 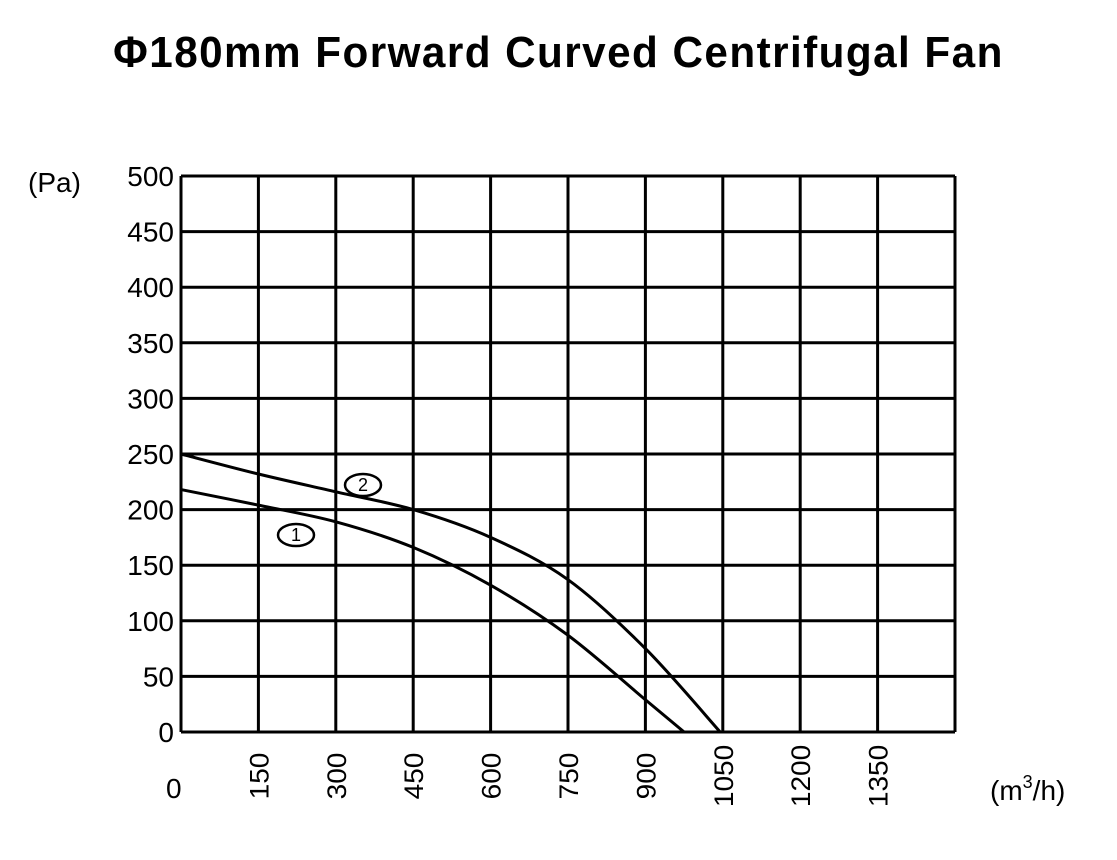 I want to click on x-tick-label: 750, so click(x=569, y=776).